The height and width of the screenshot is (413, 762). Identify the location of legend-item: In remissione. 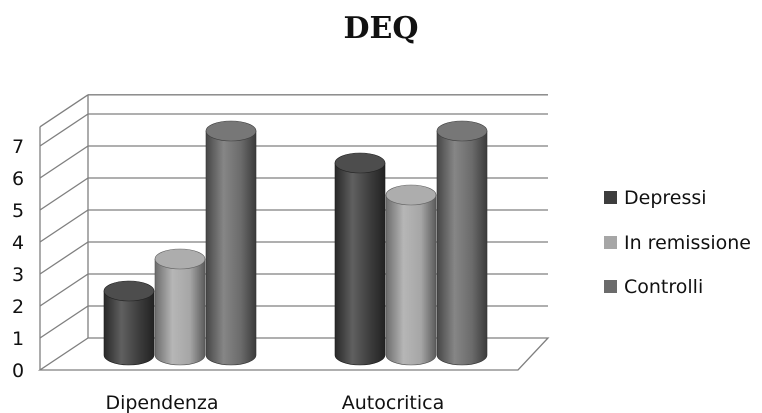
(677, 243).